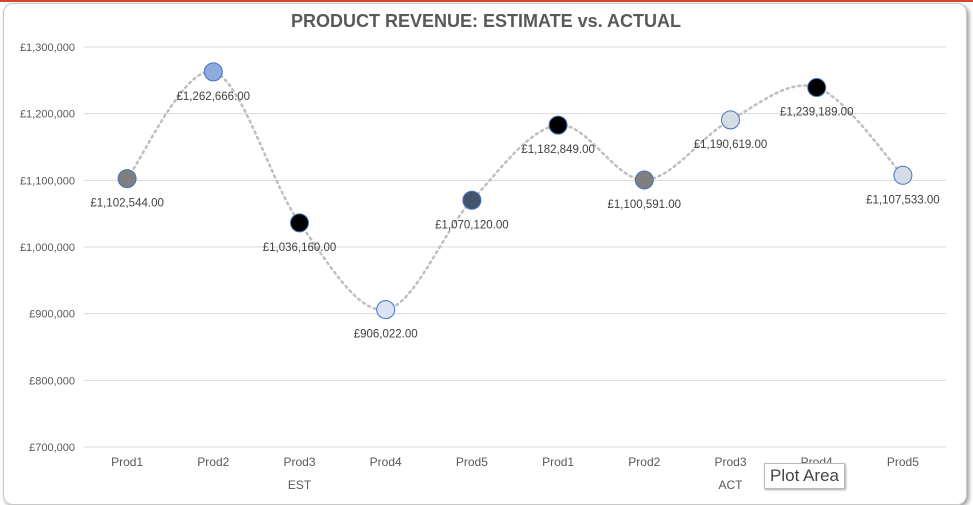 The height and width of the screenshot is (505, 973). I want to click on y-tick-label: £1,100,000, so click(47, 181).